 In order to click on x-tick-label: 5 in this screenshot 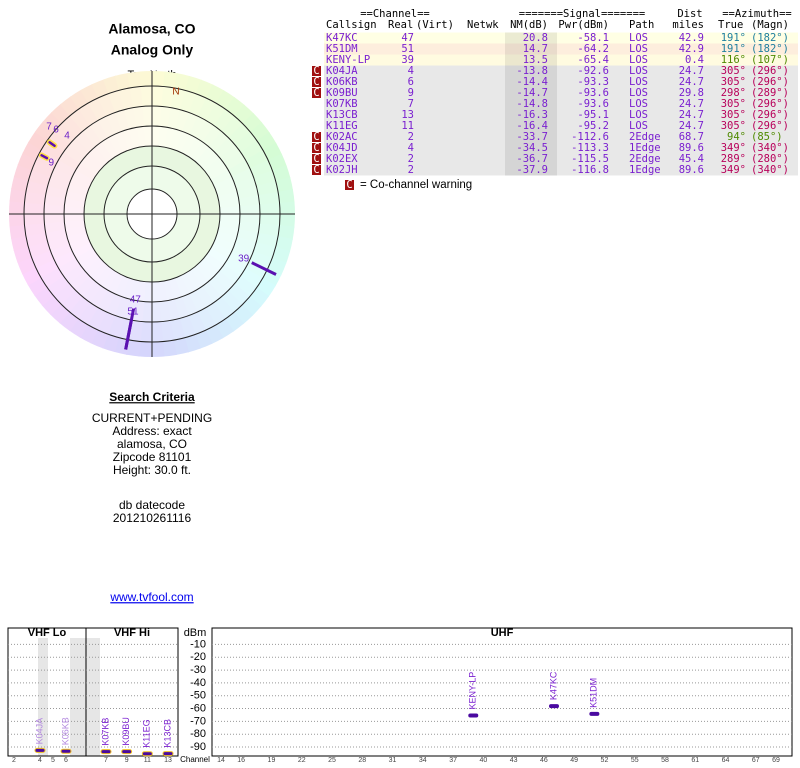, I will do `click(53, 760)`.